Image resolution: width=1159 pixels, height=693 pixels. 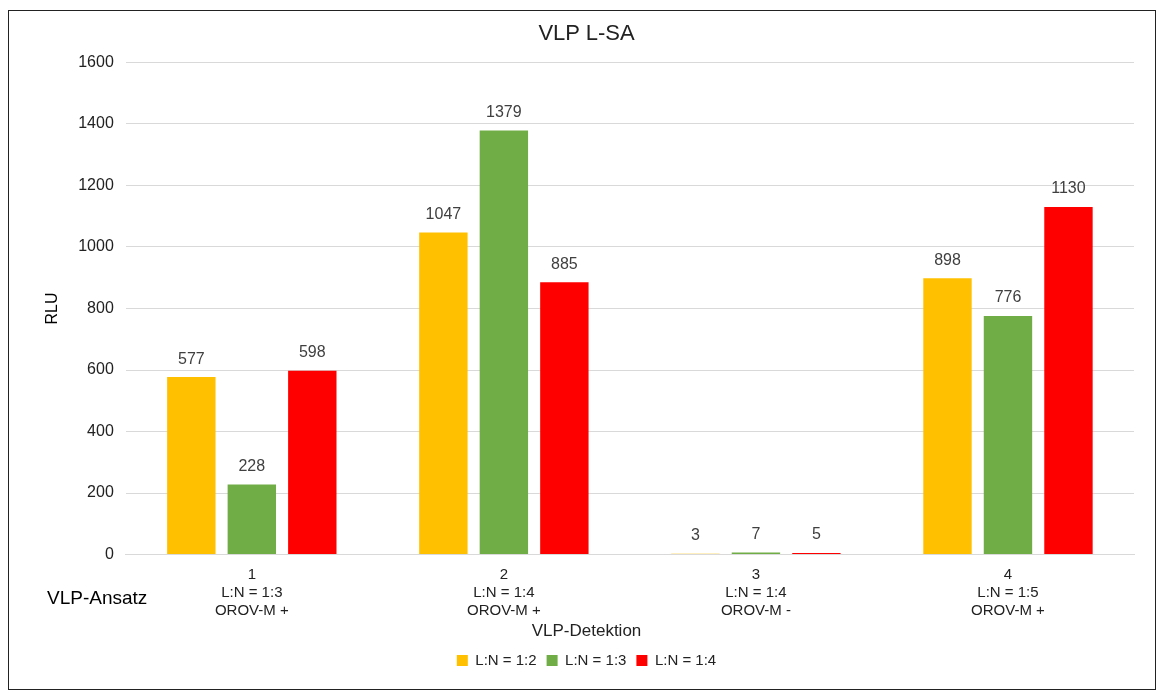 What do you see at coordinates (312, 352) in the screenshot?
I see `data-label: 598` at bounding box center [312, 352].